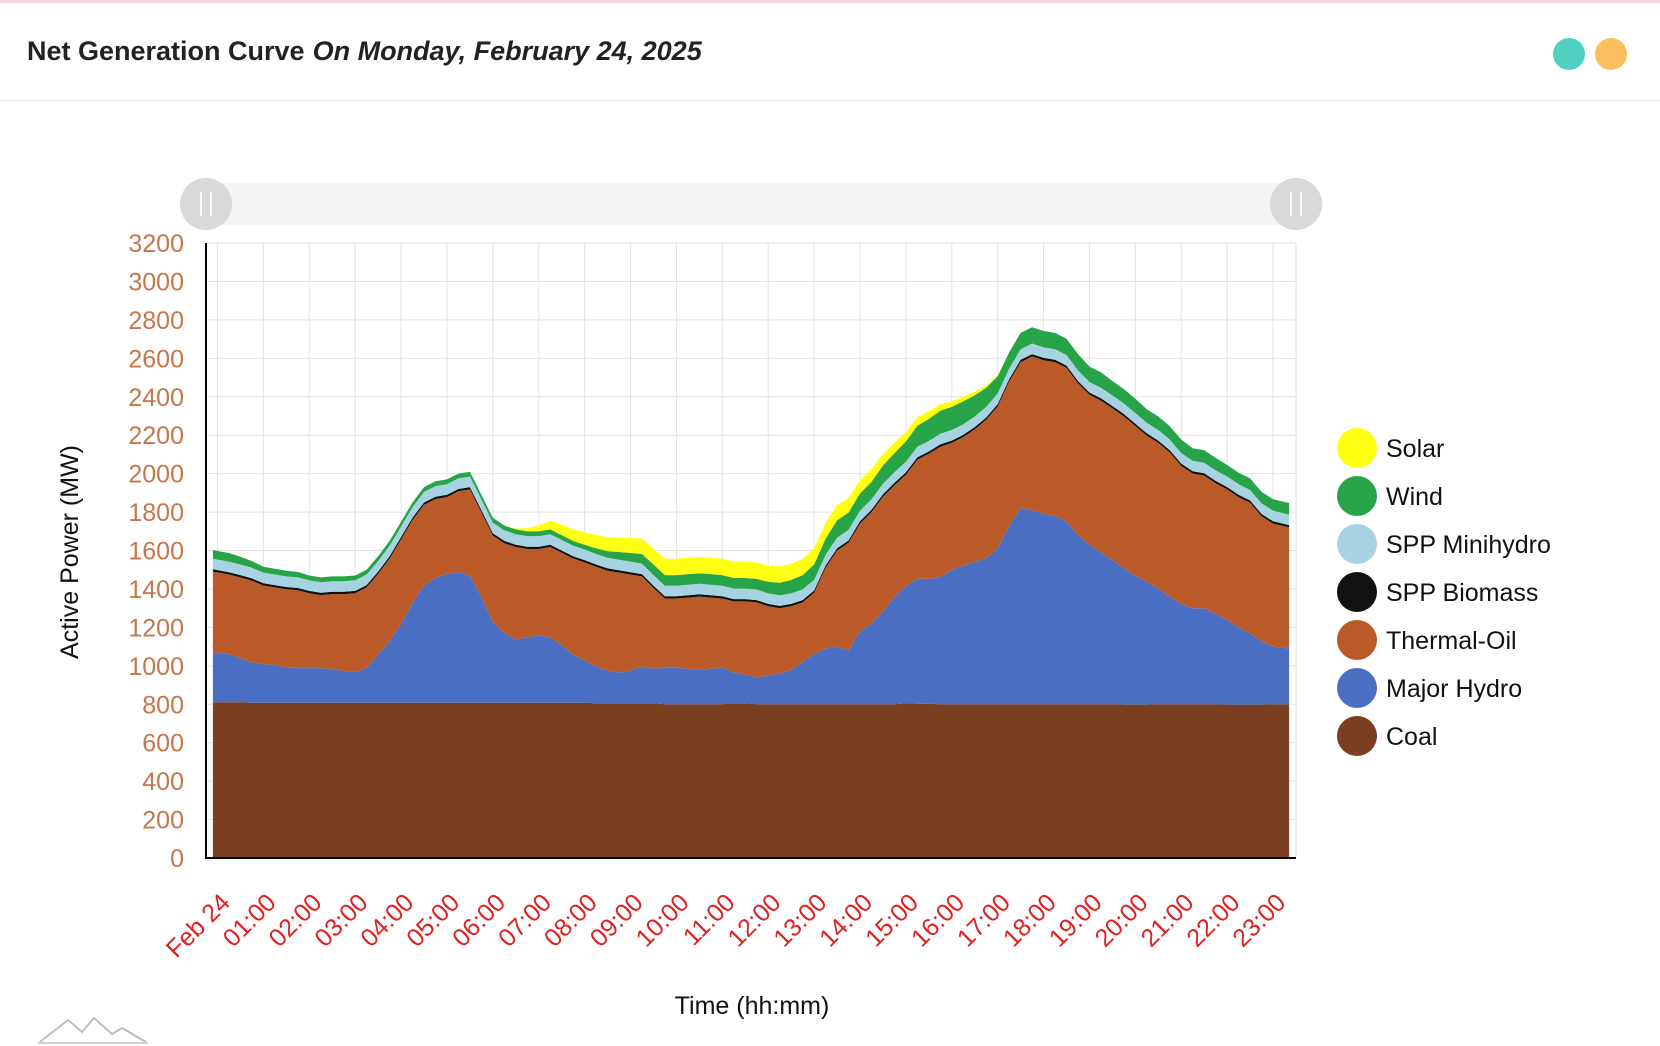 The image size is (1660, 1046). Describe the element at coordinates (846, 920) in the screenshot. I see `x-tick-label: 14:00` at that location.